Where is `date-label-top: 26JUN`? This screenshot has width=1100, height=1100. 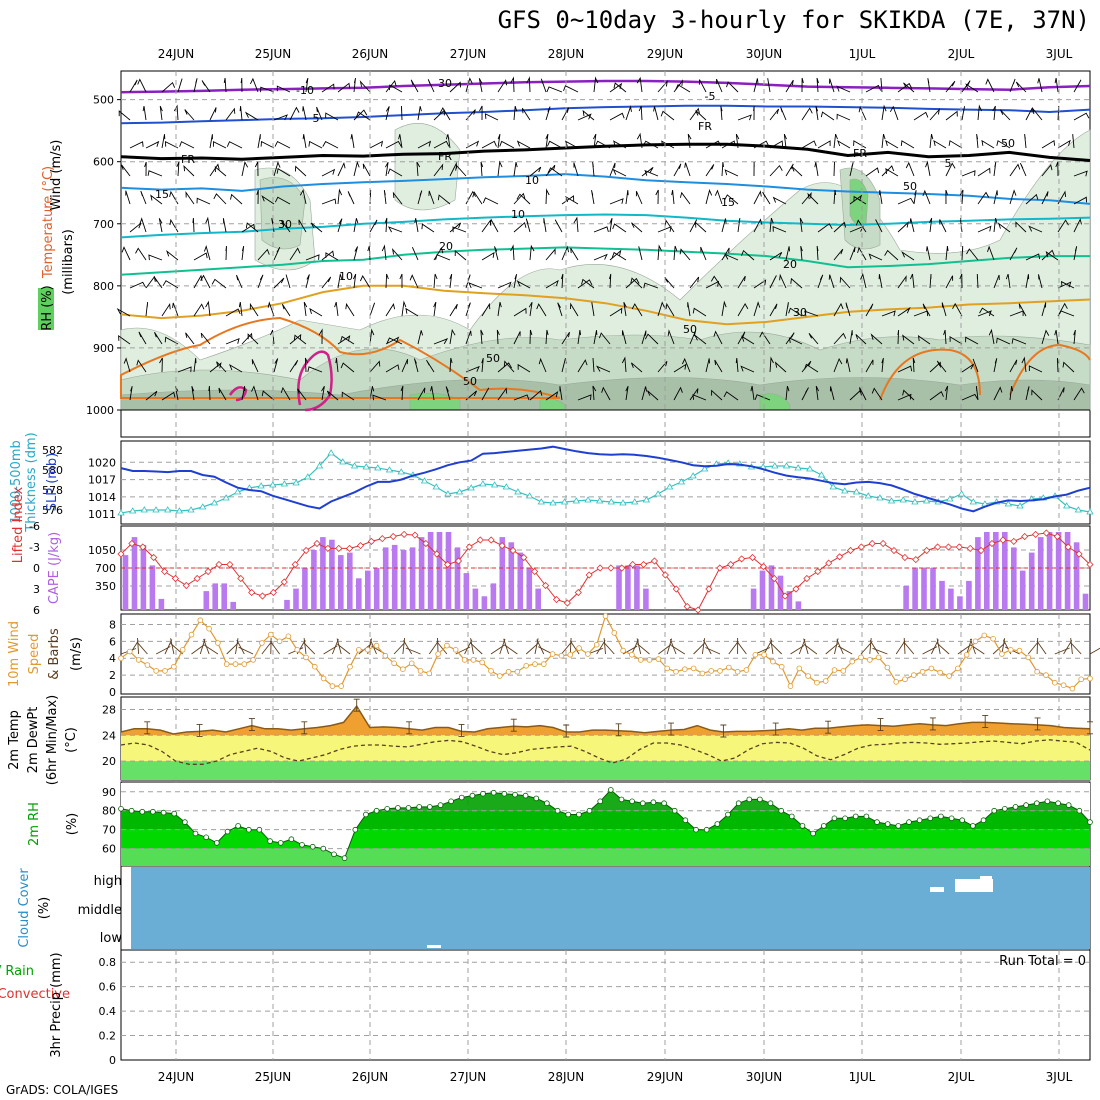 date-label-top: 26JUN is located at coordinates (370, 54).